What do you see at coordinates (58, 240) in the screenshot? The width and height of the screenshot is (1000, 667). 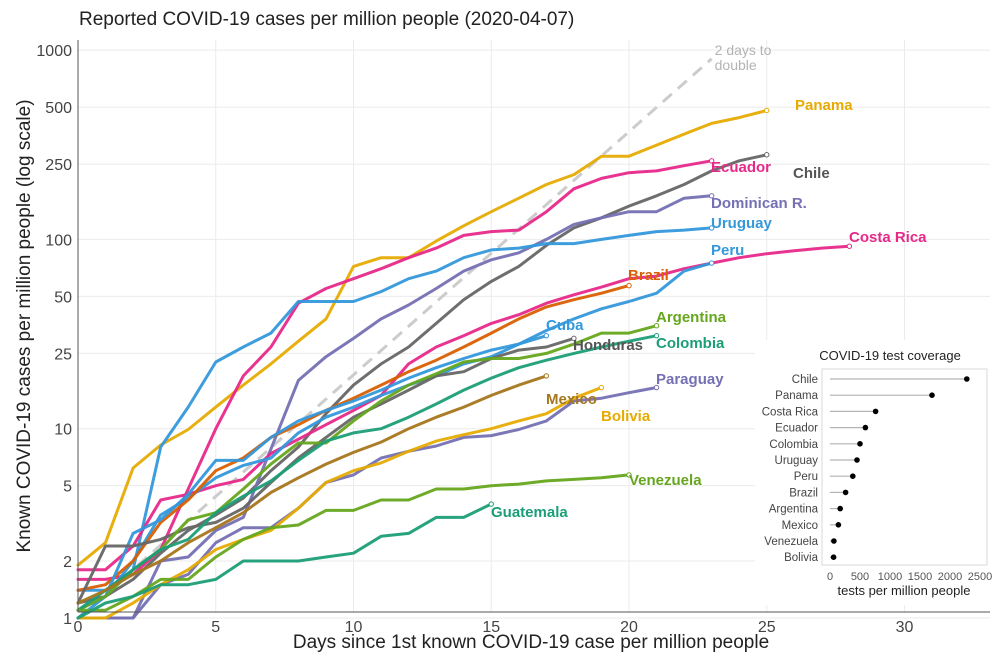 I see `y-tick-label: 100` at bounding box center [58, 240].